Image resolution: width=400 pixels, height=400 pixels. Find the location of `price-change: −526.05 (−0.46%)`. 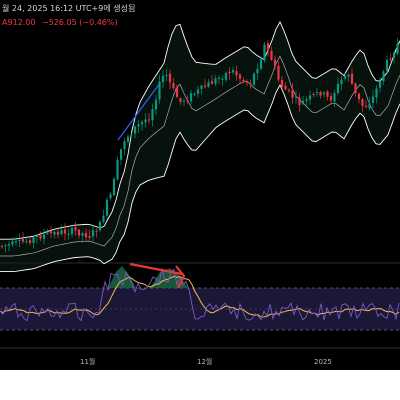

price-change: −526.05 (−0.46%) is located at coordinates (80, 22).